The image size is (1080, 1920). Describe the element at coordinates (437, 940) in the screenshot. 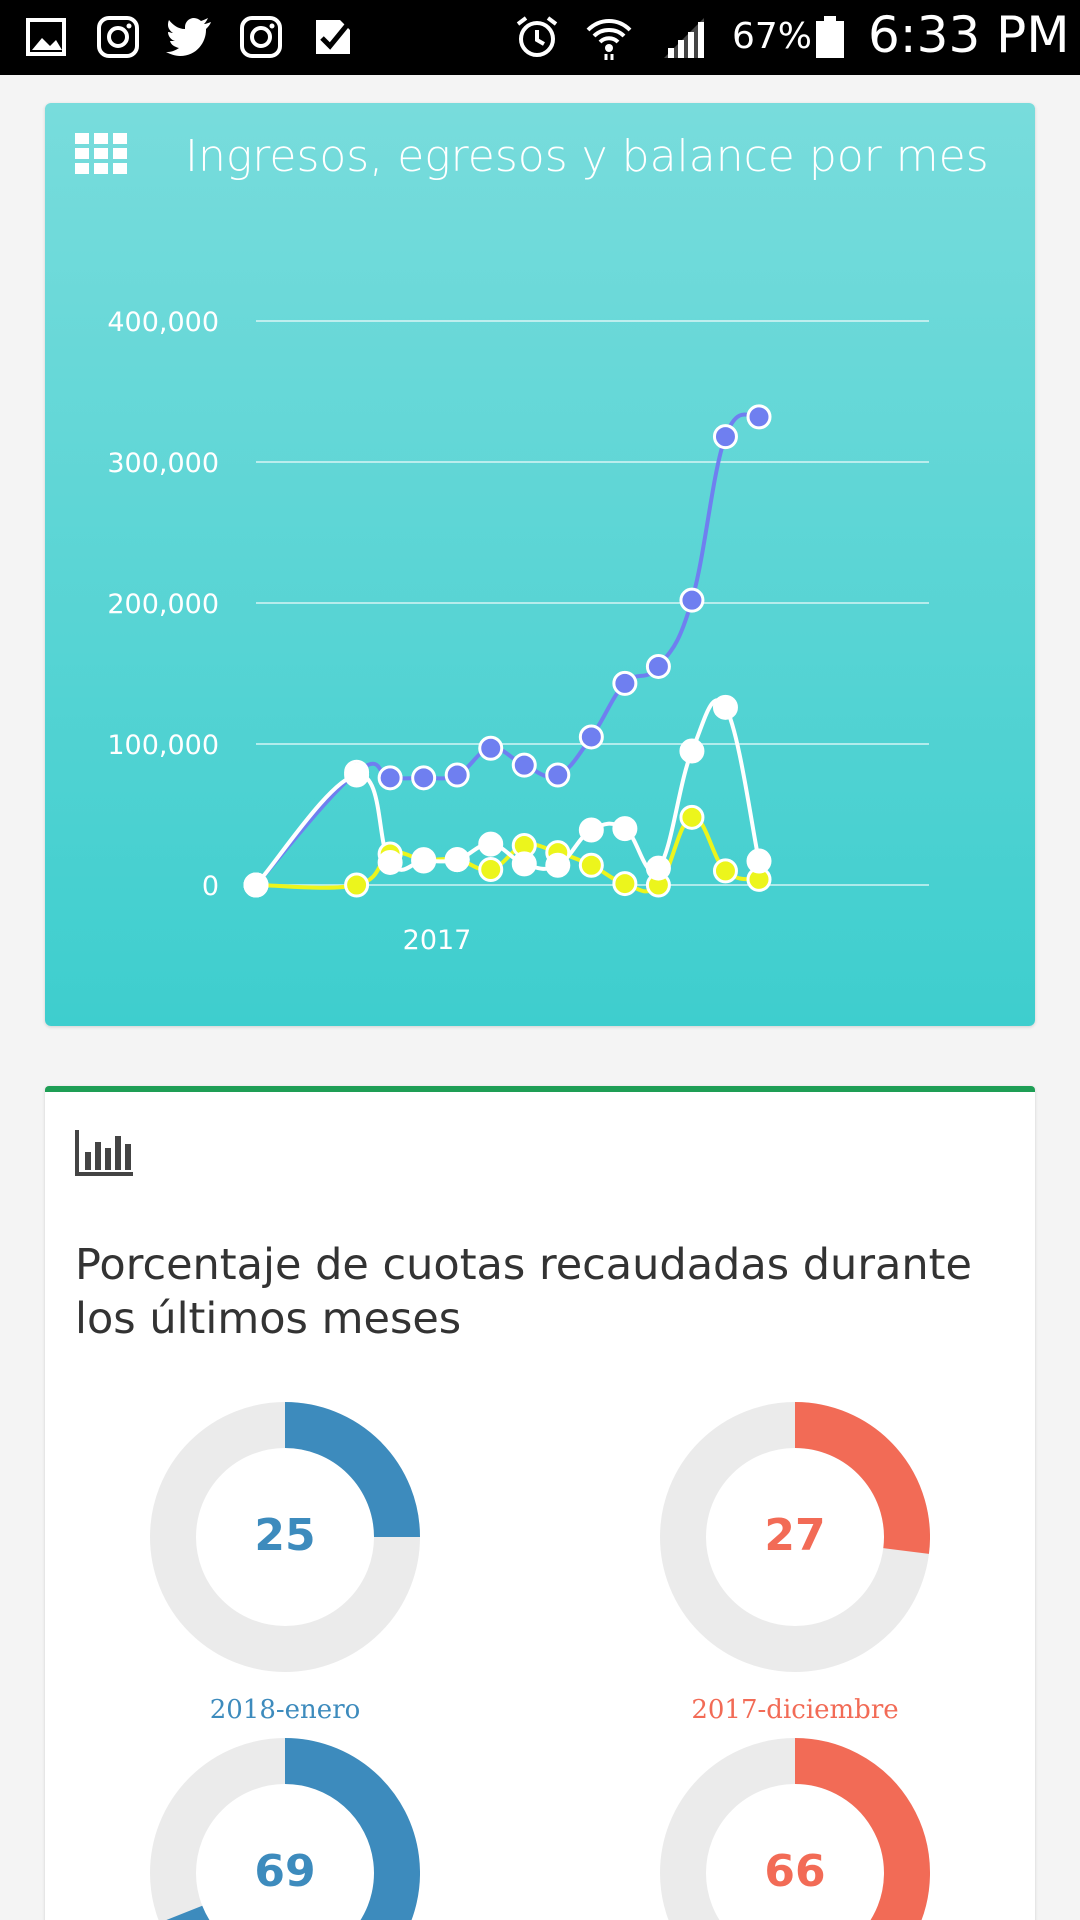

I see `x-tick-label: 2017` at that location.